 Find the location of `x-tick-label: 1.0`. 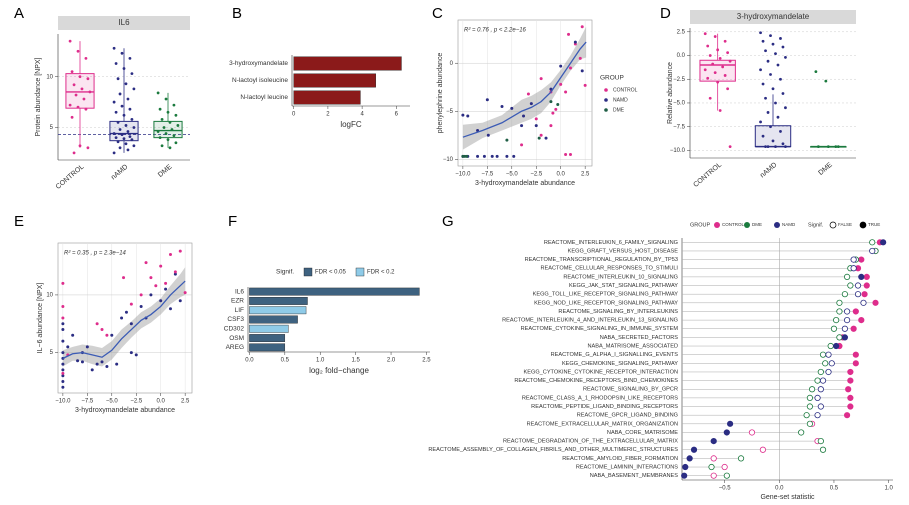

x-tick-label: 1.0 is located at coordinates (320, 361).